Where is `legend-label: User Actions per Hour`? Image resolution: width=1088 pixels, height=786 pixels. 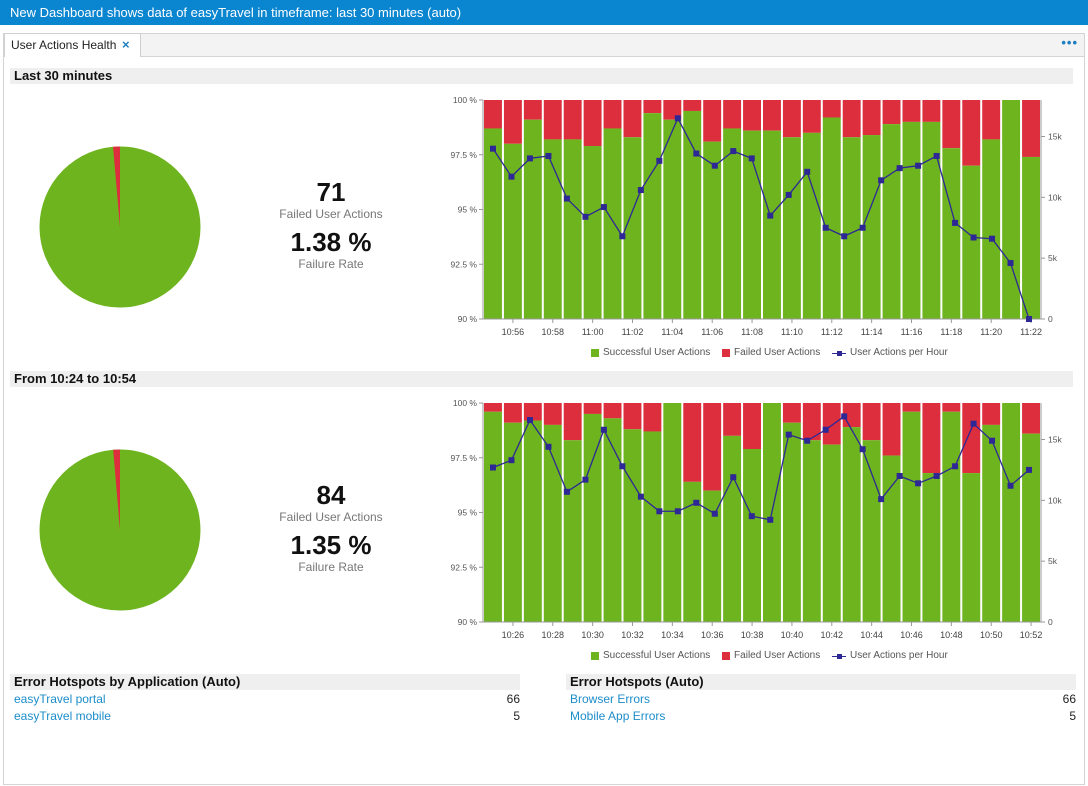 legend-label: User Actions per Hour is located at coordinates (898, 655).